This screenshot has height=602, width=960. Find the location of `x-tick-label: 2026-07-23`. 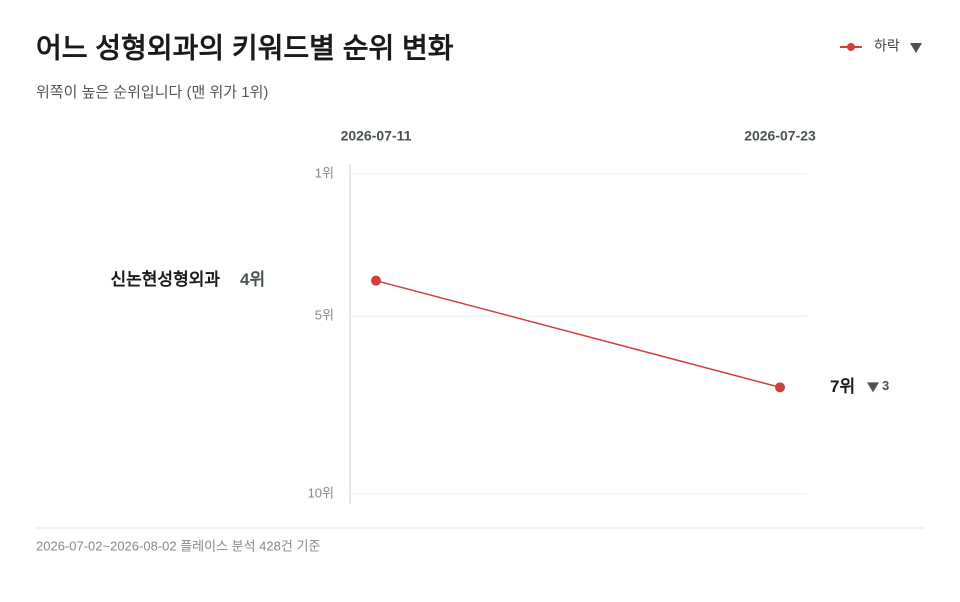

x-tick-label: 2026-07-23 is located at coordinates (780, 136).